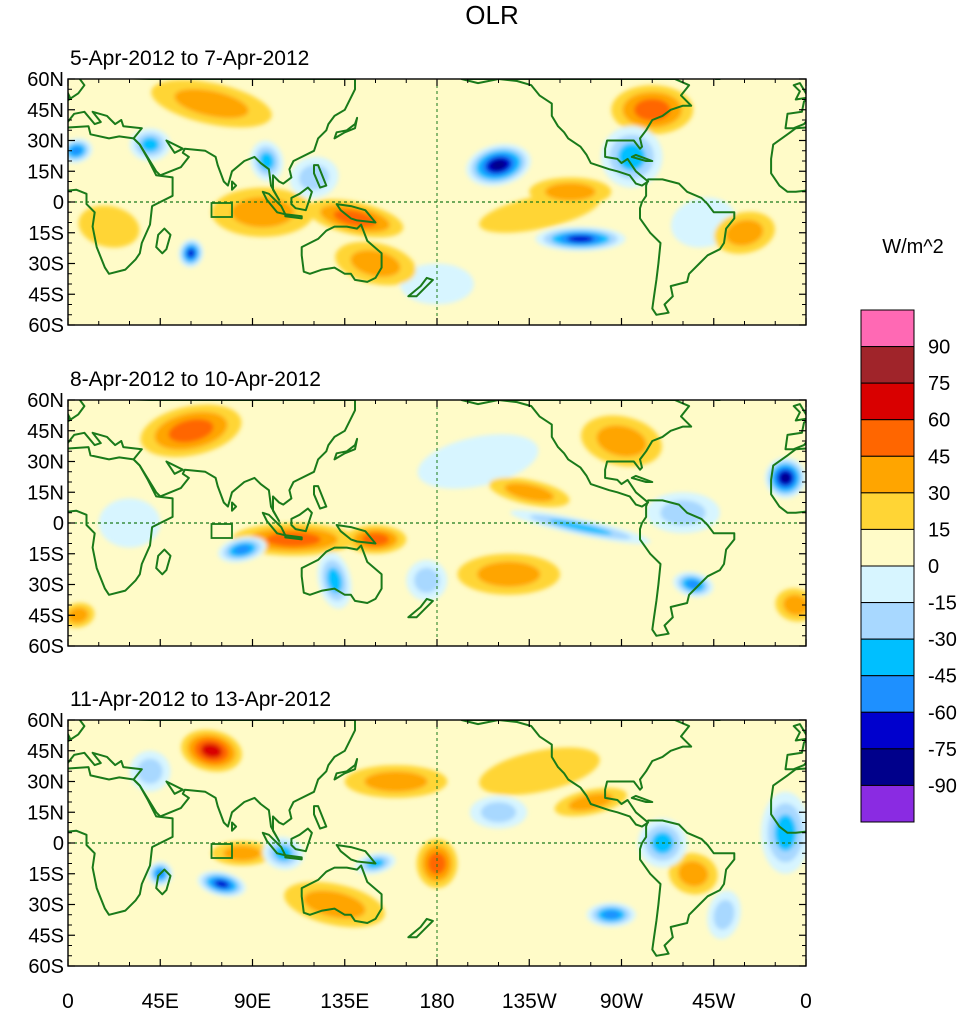 The width and height of the screenshot is (964, 1013). Describe the element at coordinates (420, 928) in the screenshot. I see `coastline-nz` at that location.